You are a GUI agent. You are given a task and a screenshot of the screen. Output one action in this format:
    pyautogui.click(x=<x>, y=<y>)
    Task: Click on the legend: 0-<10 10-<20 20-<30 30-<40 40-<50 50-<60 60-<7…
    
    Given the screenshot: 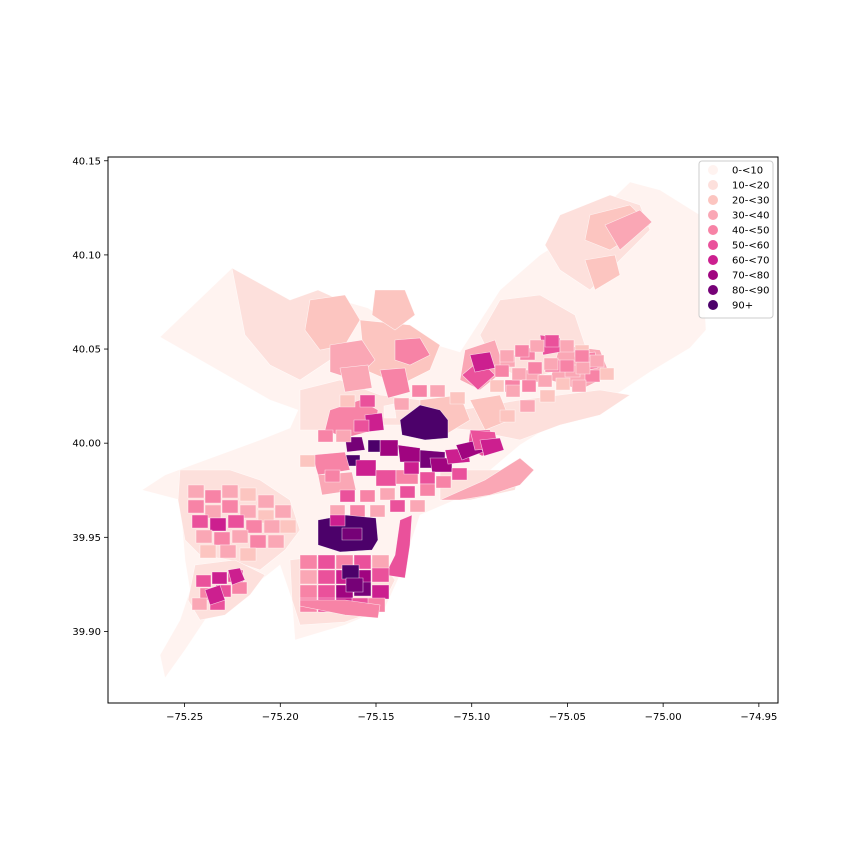 What is the action you would take?
    pyautogui.click(x=736, y=239)
    